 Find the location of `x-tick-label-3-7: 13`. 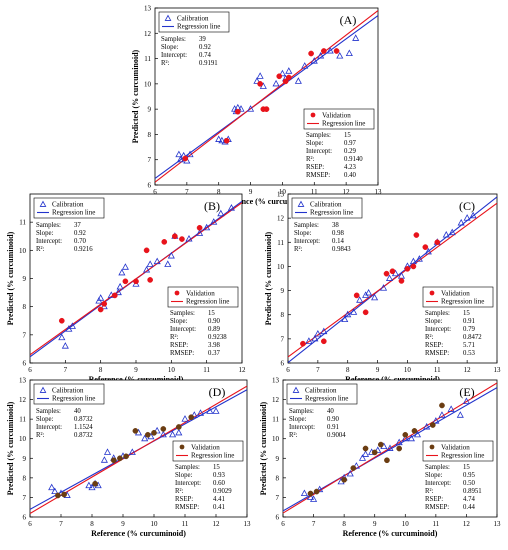

x-tick-label-3-7: 13 is located at coordinates (248, 524).